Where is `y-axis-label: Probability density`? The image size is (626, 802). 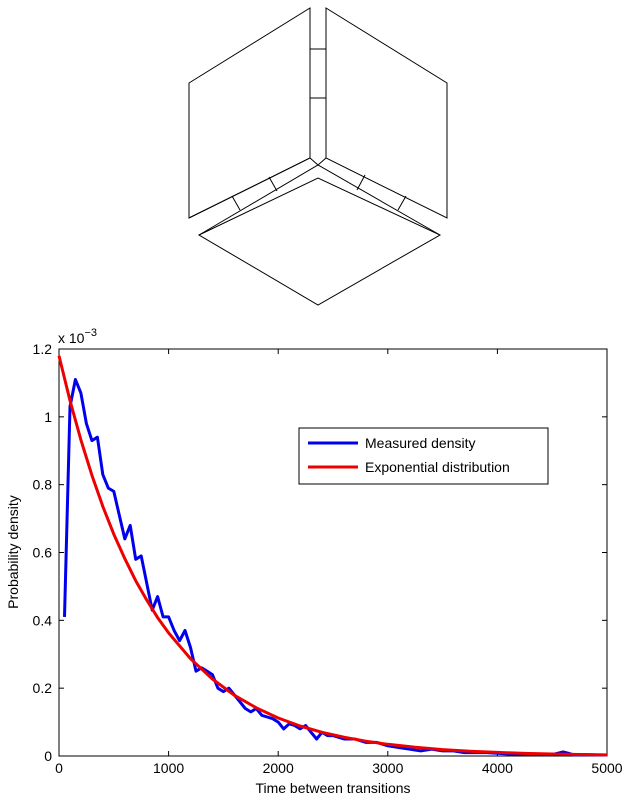 y-axis-label: Probability density is located at coordinates (13, 552).